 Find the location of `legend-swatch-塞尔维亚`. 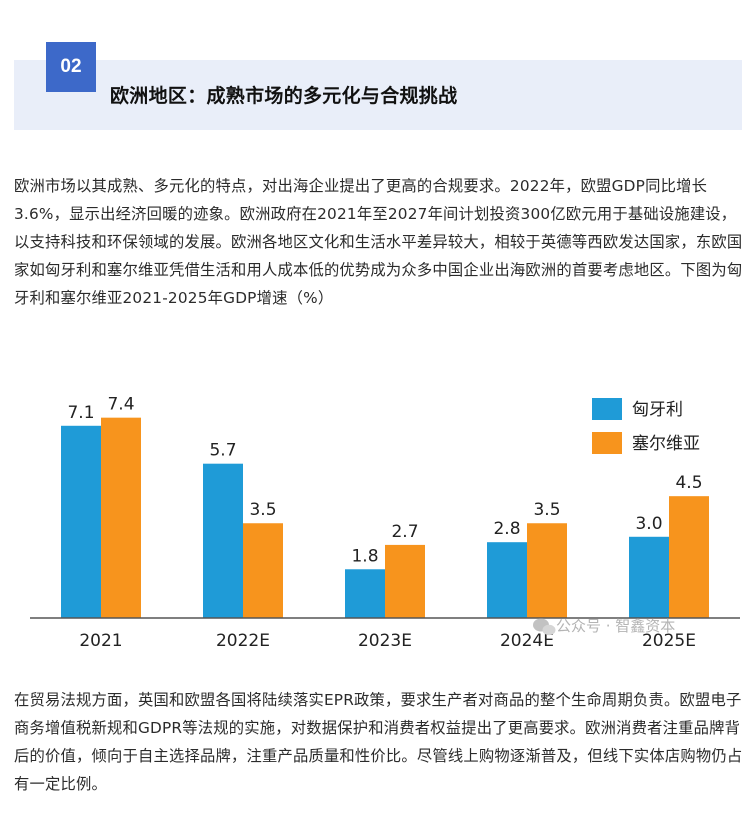

legend-swatch-塞尔维亚 is located at coordinates (607, 443).